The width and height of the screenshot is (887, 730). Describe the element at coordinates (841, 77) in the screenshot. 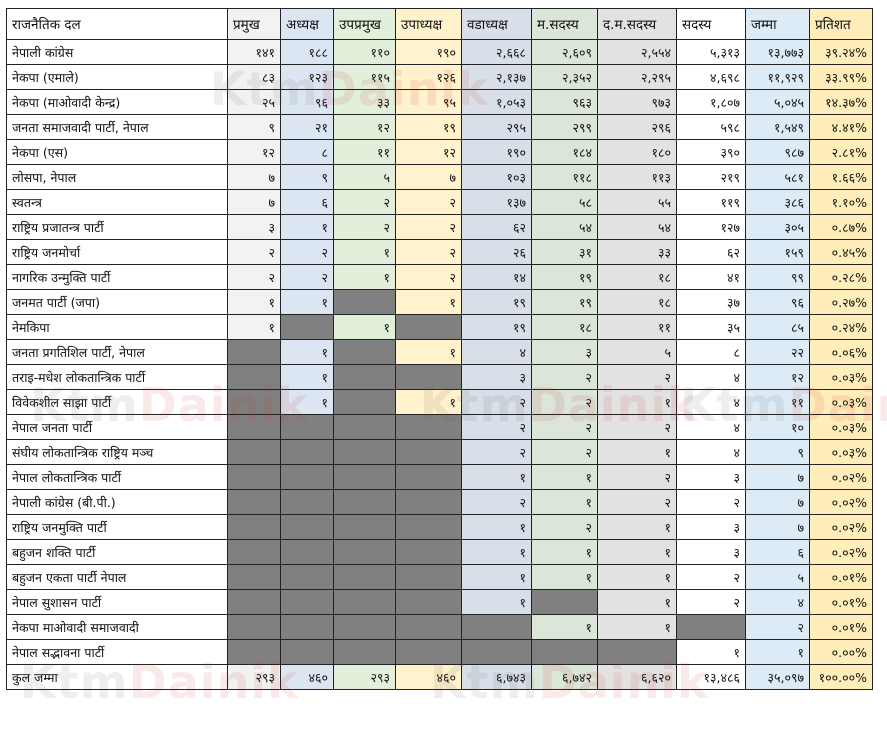

I see `pratishat-cell: ३३.९९%` at that location.